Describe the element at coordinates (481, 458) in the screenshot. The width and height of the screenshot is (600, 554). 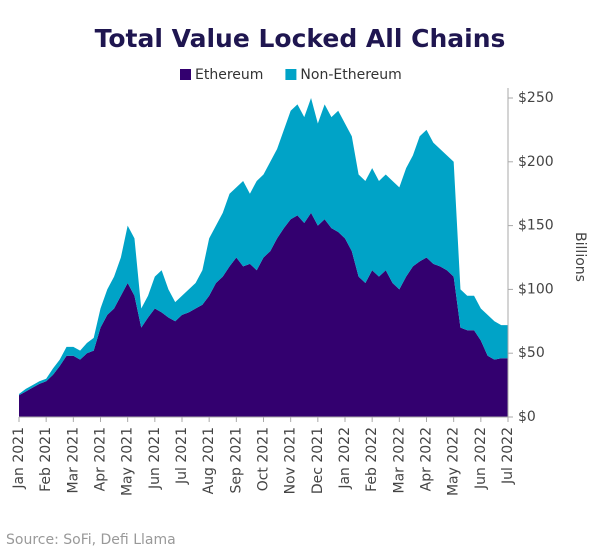
I see `x-tick-label: Jun 2022` at that location.